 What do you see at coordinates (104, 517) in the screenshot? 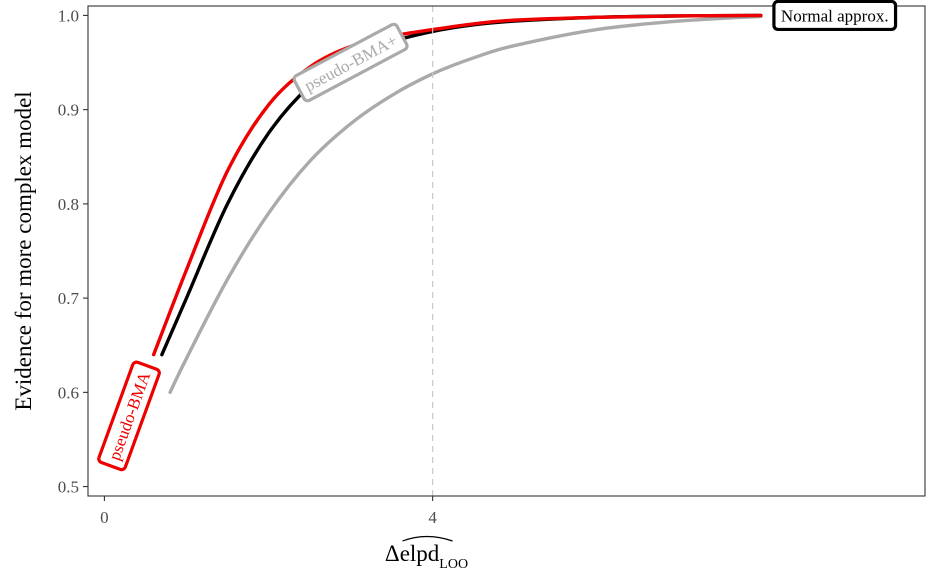
I see `x-tick-label: 0` at bounding box center [104, 517].